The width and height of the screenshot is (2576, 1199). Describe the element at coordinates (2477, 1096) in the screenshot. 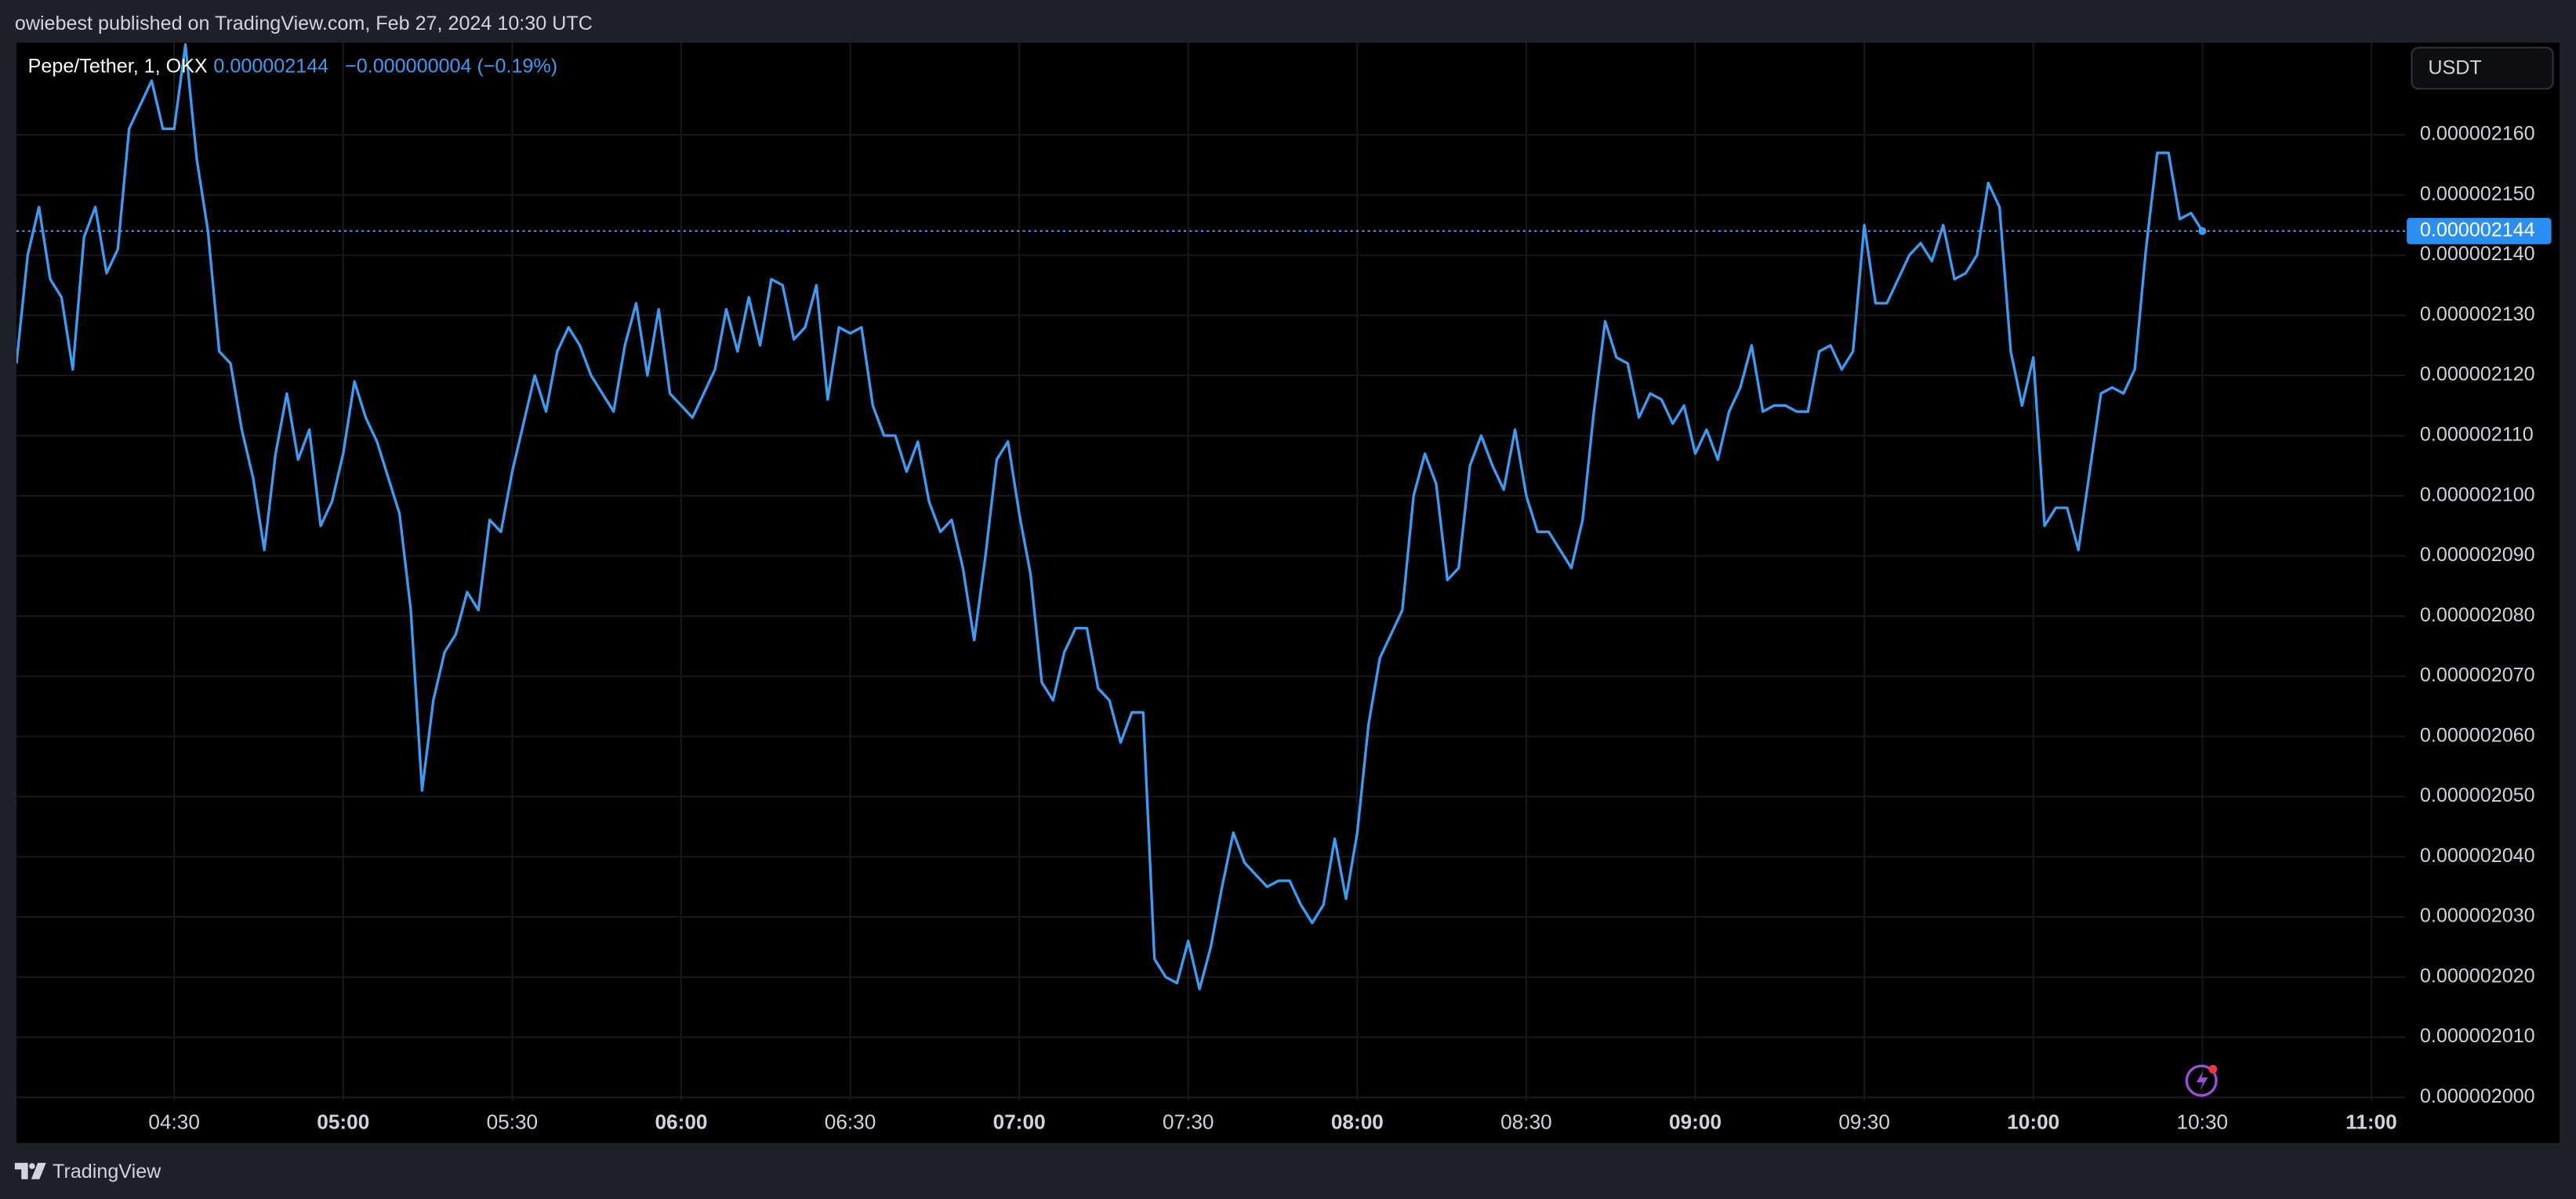

I see `y-tick-label: 0.000002000` at that location.